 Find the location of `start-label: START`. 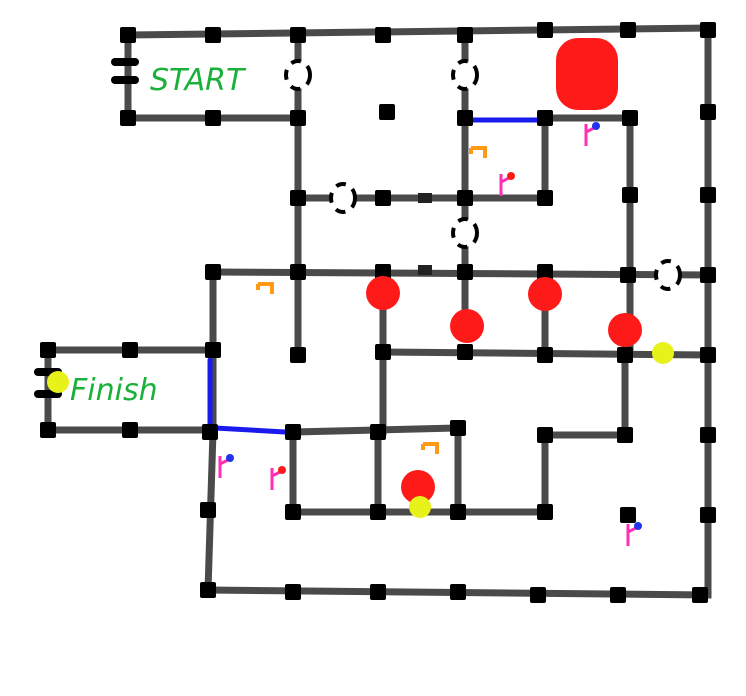

start-label: START is located at coordinates (198, 80).